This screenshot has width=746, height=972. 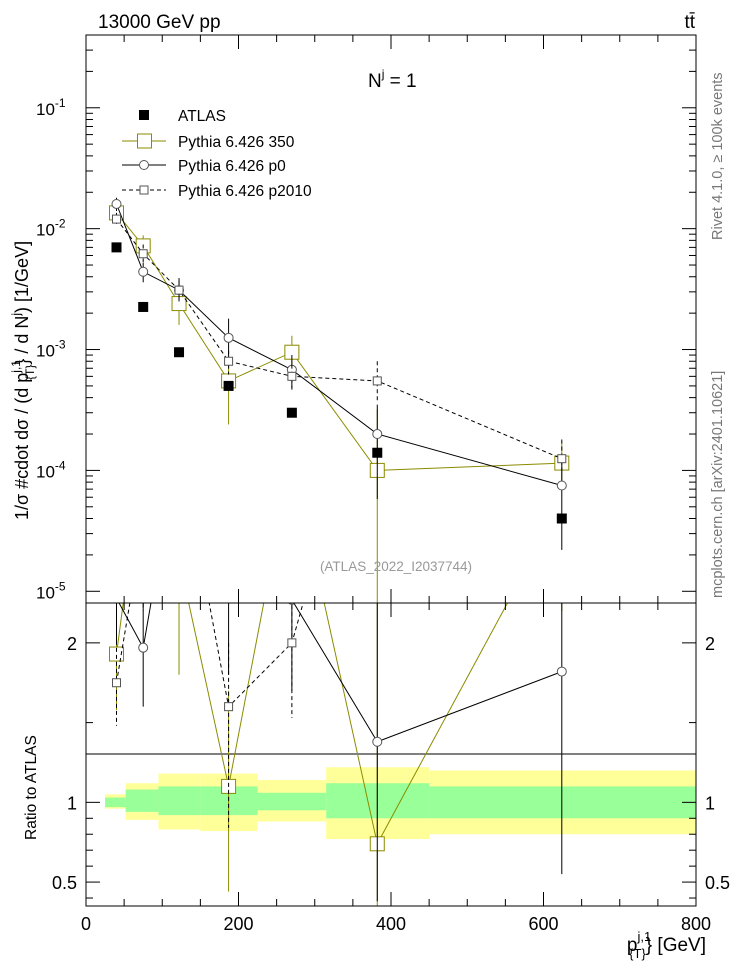 What do you see at coordinates (144, 190) in the screenshot?
I see `legend-marker-p2010` at bounding box center [144, 190].